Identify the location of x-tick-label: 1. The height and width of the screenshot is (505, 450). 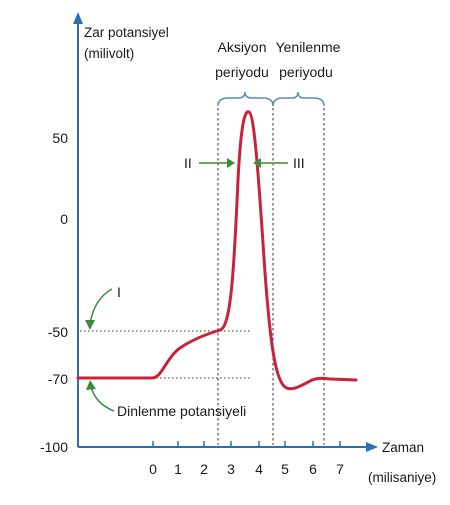
(178, 469).